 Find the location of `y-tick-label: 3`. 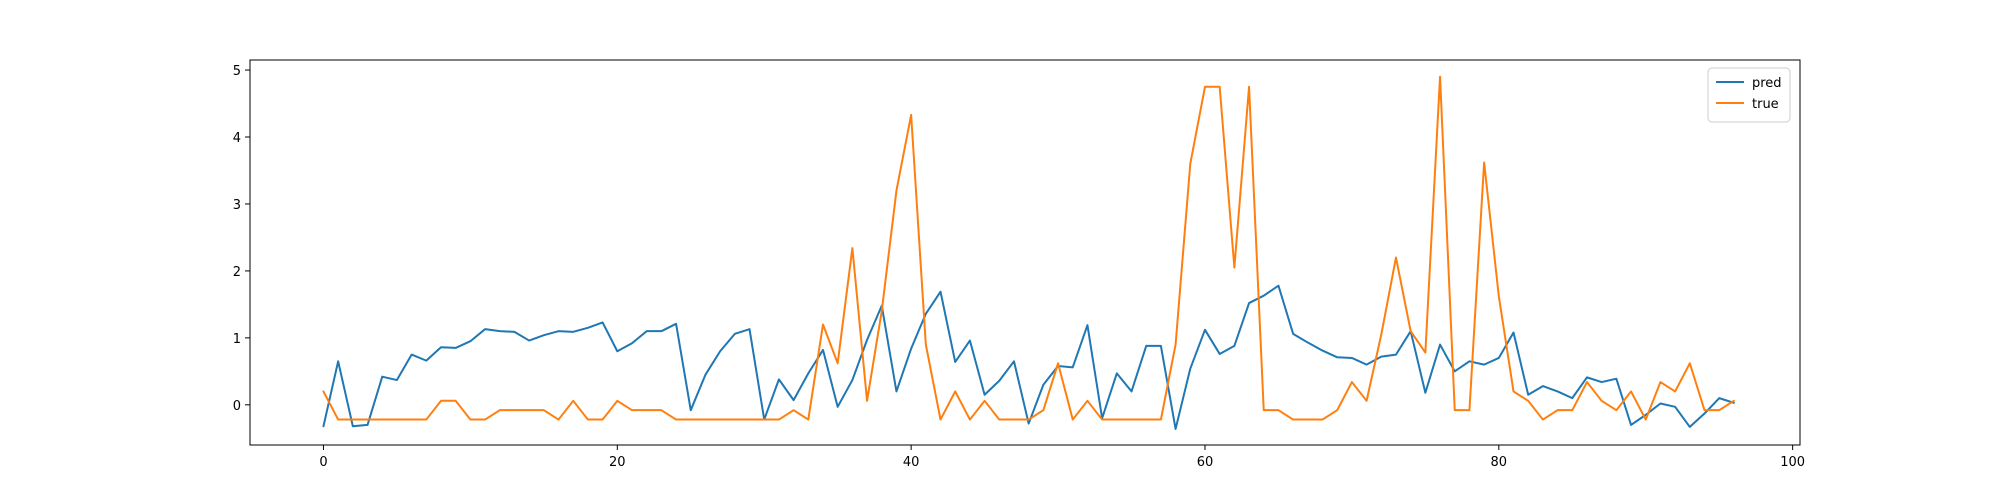

y-tick-label: 3 is located at coordinates (237, 205).